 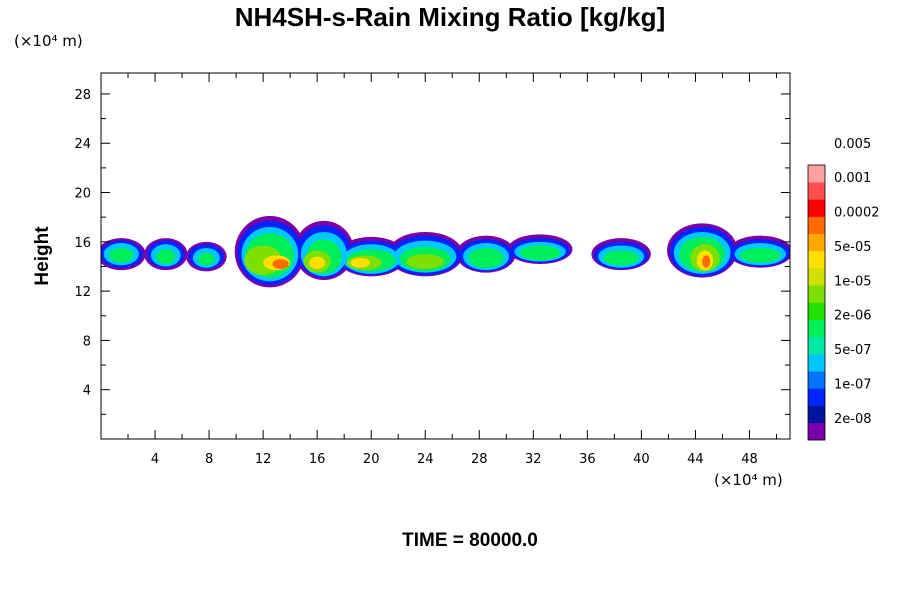 What do you see at coordinates (857, 213) in the screenshot?
I see `colorbar-label: 0.0002` at bounding box center [857, 213].